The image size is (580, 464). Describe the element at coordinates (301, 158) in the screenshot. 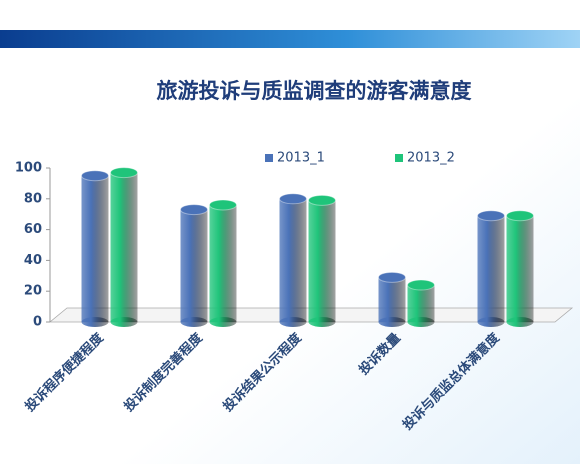

I see `legend-label: 2013_1` at that location.